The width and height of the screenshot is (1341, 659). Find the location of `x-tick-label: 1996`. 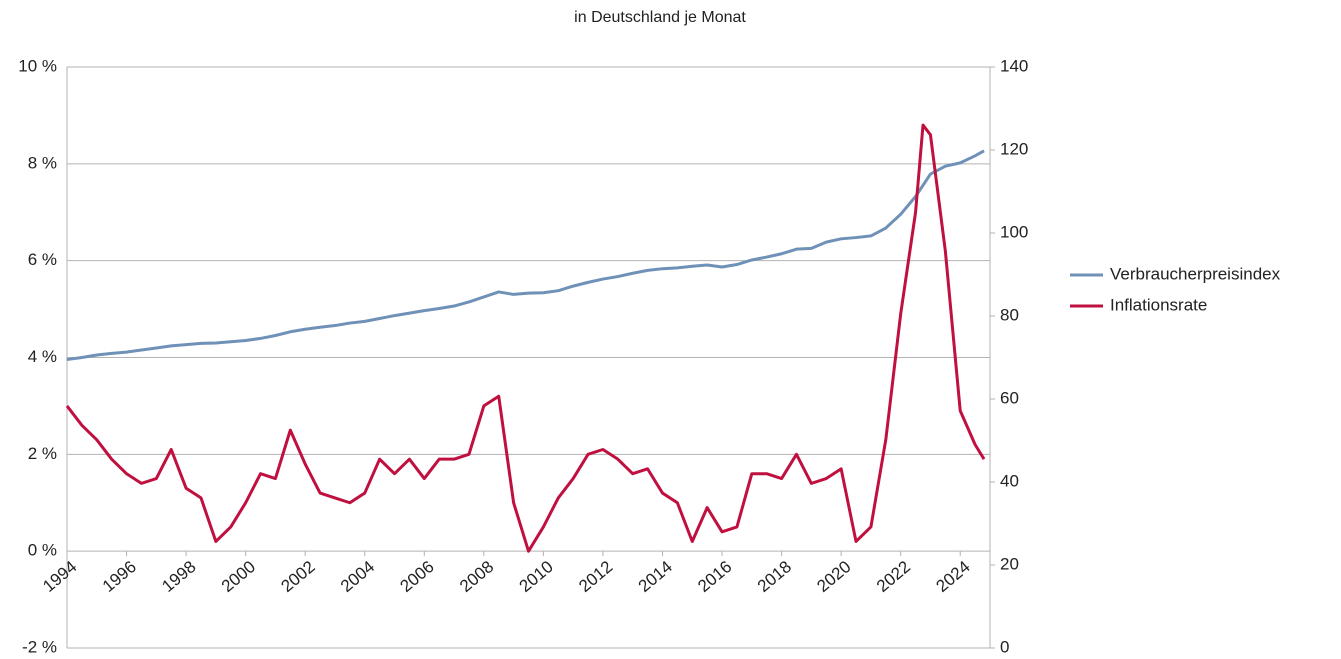

x-tick-label: 1996 is located at coordinates (119, 576).